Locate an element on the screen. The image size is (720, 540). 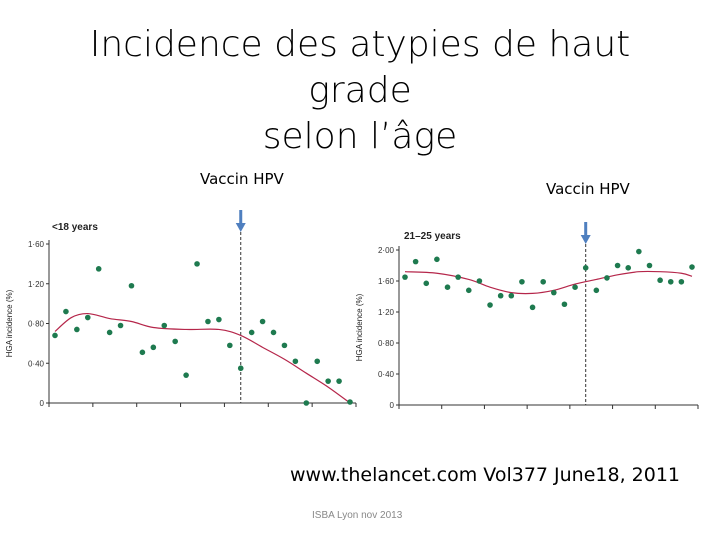
y-tick-label: 2·00 is located at coordinates (386, 250).